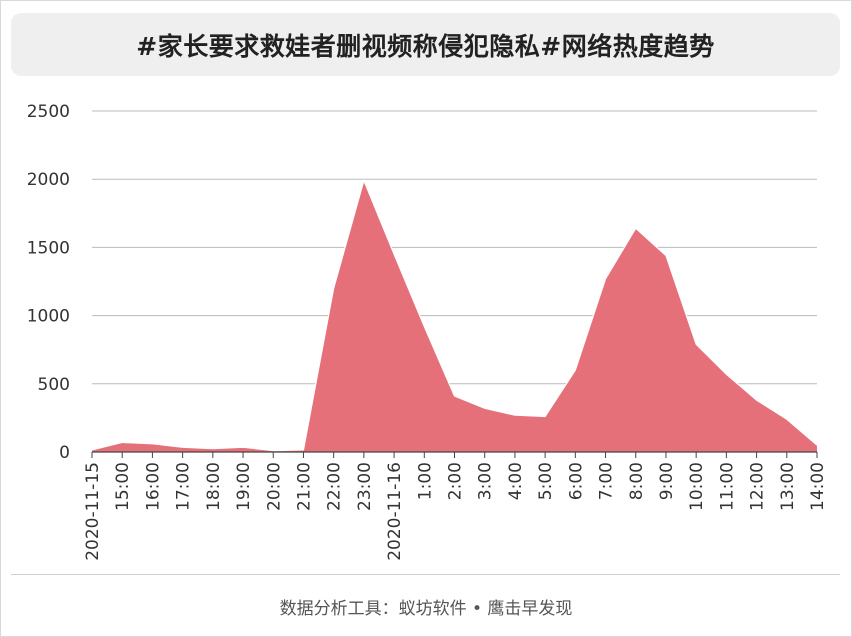 This screenshot has height=637, width=852. Describe the element at coordinates (48, 180) in the screenshot. I see `y-tick-label: 2000` at that location.